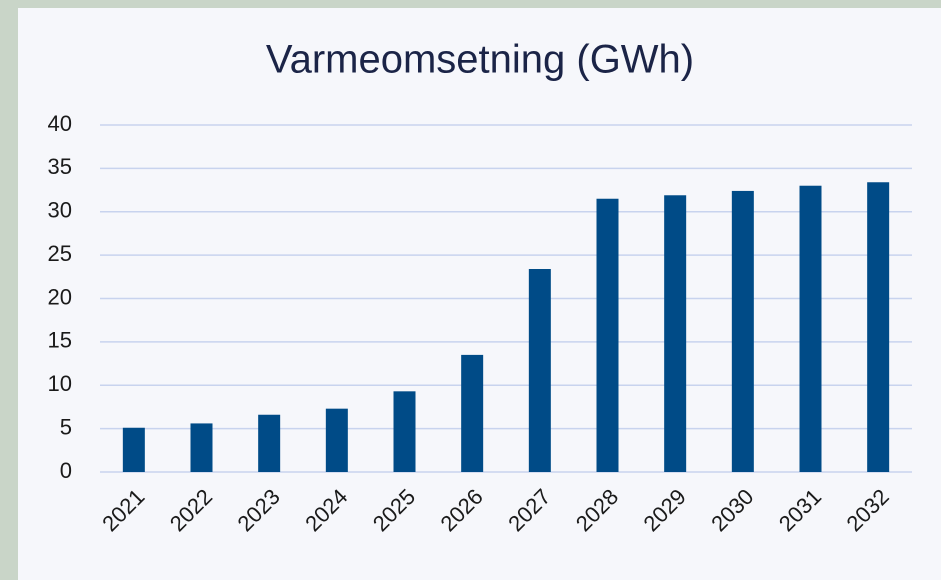 Image resolution: width=941 pixels, height=580 pixels. I want to click on y-tick-label: 35, so click(60, 166).